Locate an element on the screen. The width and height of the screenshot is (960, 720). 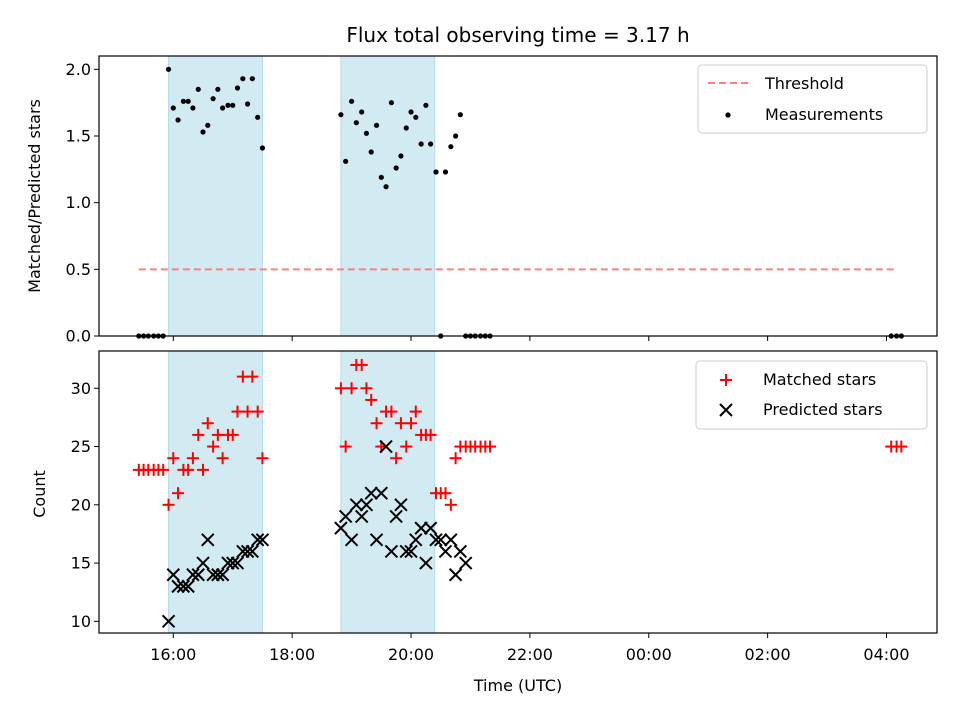
bottom-x-ticks: 16:00 18:00 20:00 22:00 00:00 02:00 04:00 is located at coordinates (530, 648).